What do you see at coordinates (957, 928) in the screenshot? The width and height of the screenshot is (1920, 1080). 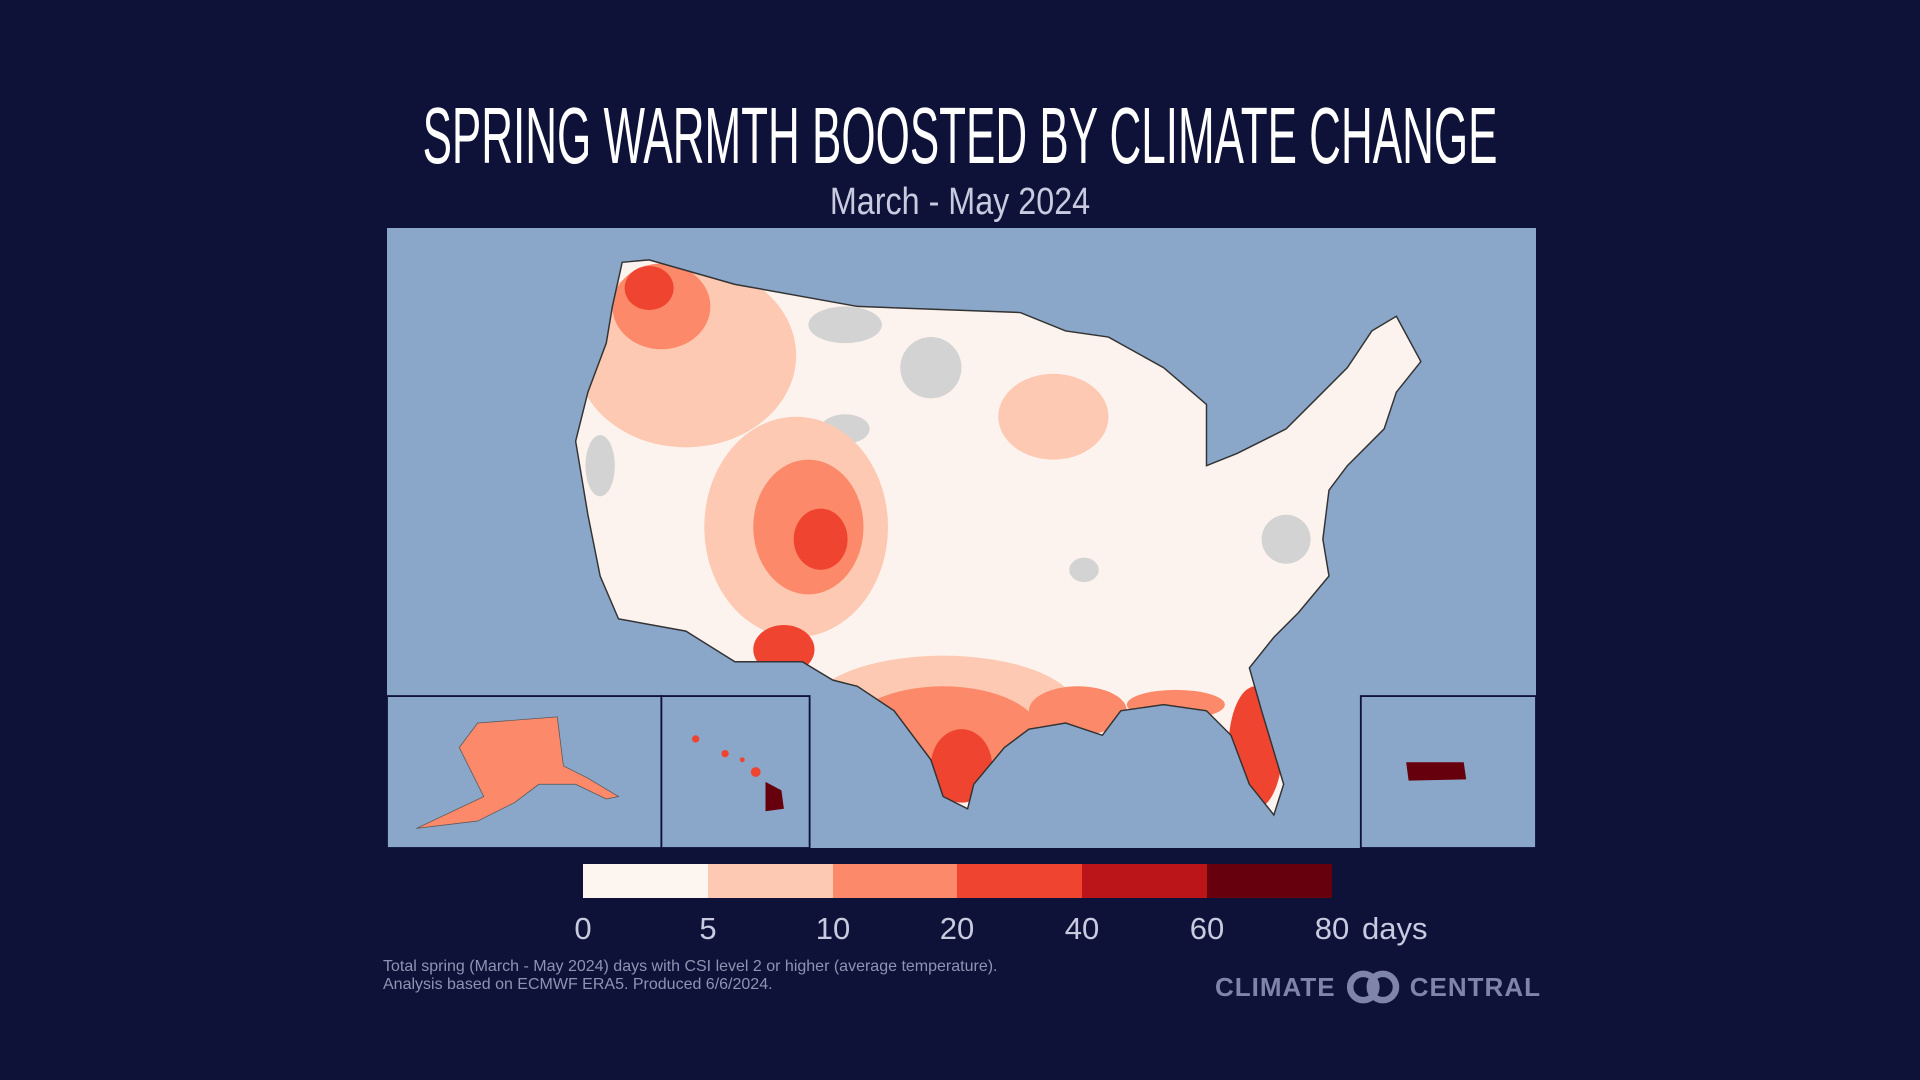 I see `legend-tick: 20` at bounding box center [957, 928].